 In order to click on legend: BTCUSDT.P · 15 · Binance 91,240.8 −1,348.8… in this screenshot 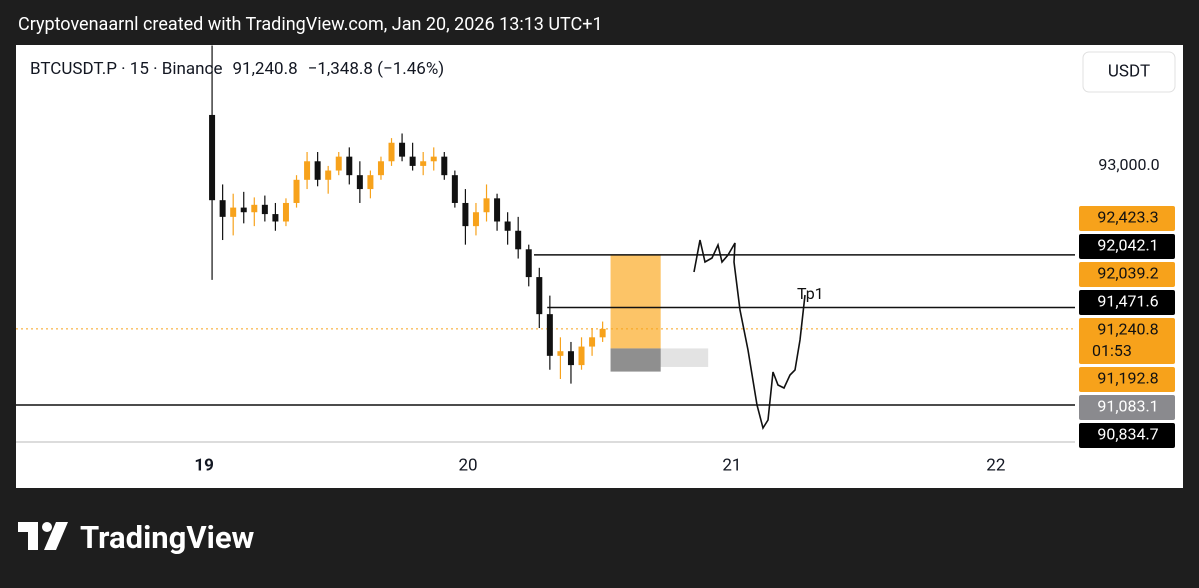, I will do `click(237, 69)`.